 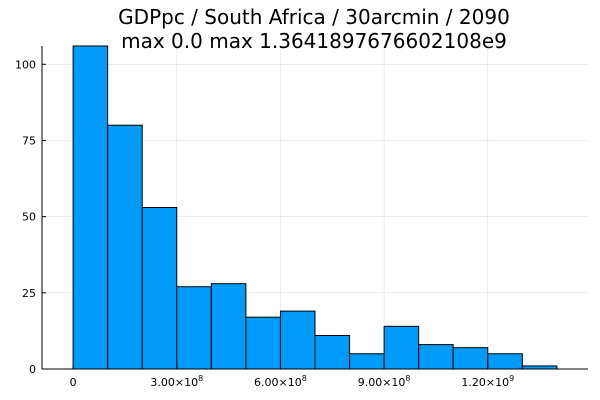 What do you see at coordinates (176, 381) in the screenshot?
I see `x-tick-label: 3.00×10⁸` at bounding box center [176, 381].